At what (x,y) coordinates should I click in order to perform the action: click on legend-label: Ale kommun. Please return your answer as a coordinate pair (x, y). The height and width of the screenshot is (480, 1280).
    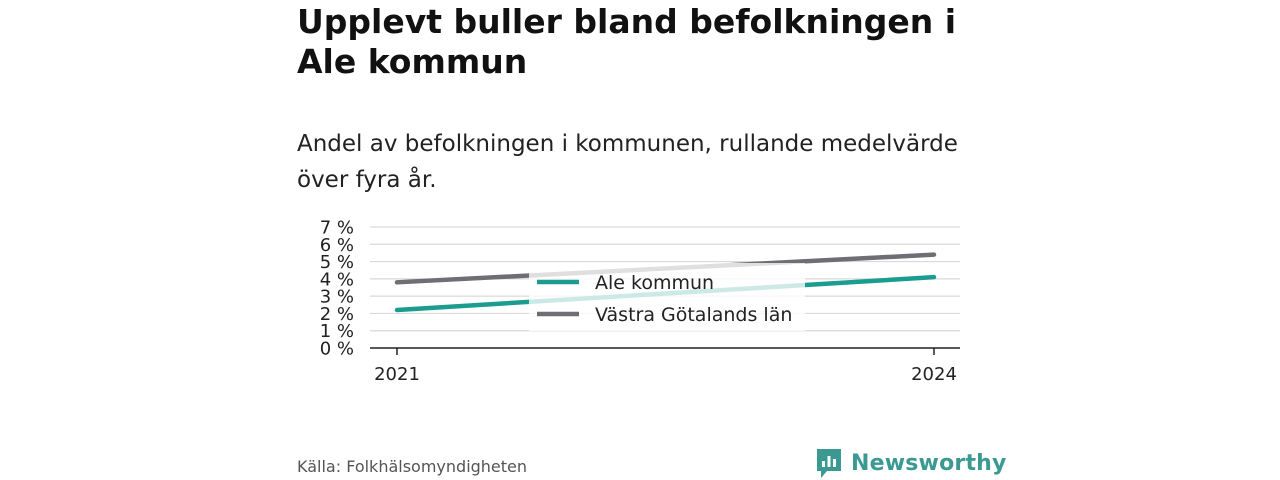
    Looking at the image, I should click on (654, 283).